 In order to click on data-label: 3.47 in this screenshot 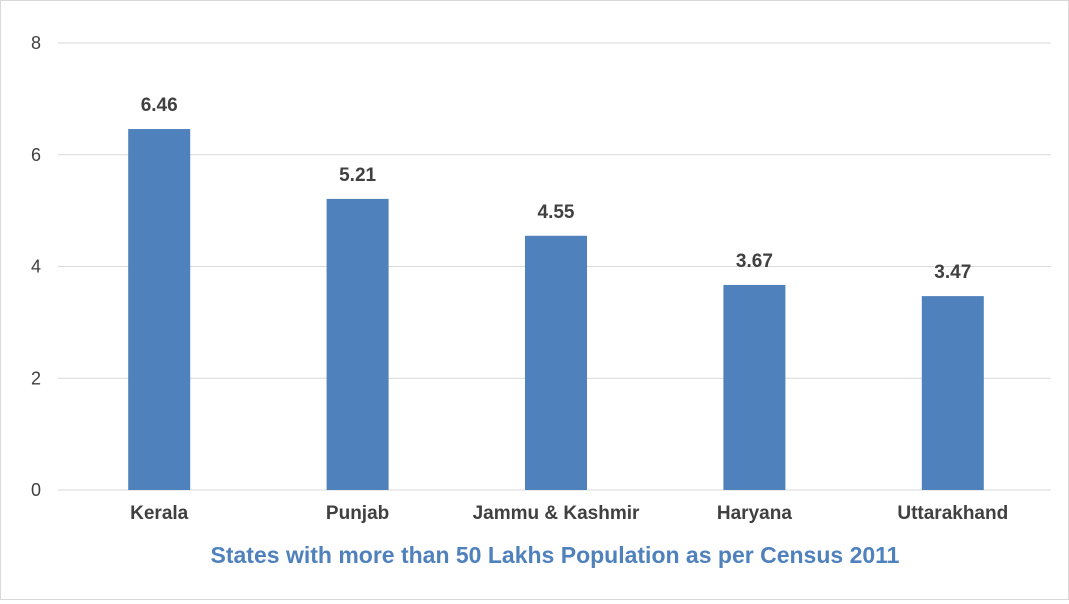, I will do `click(952, 272)`.